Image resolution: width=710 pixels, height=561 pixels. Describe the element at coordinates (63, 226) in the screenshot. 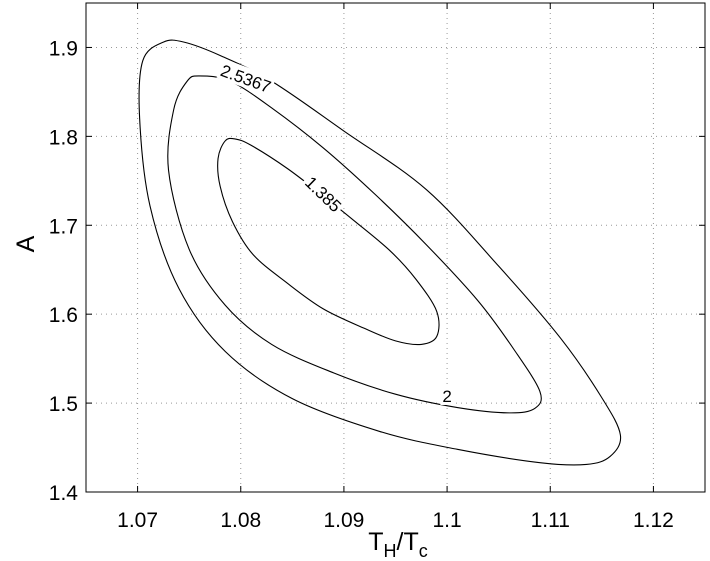

I see `y-tick-label: 1.7` at that location.